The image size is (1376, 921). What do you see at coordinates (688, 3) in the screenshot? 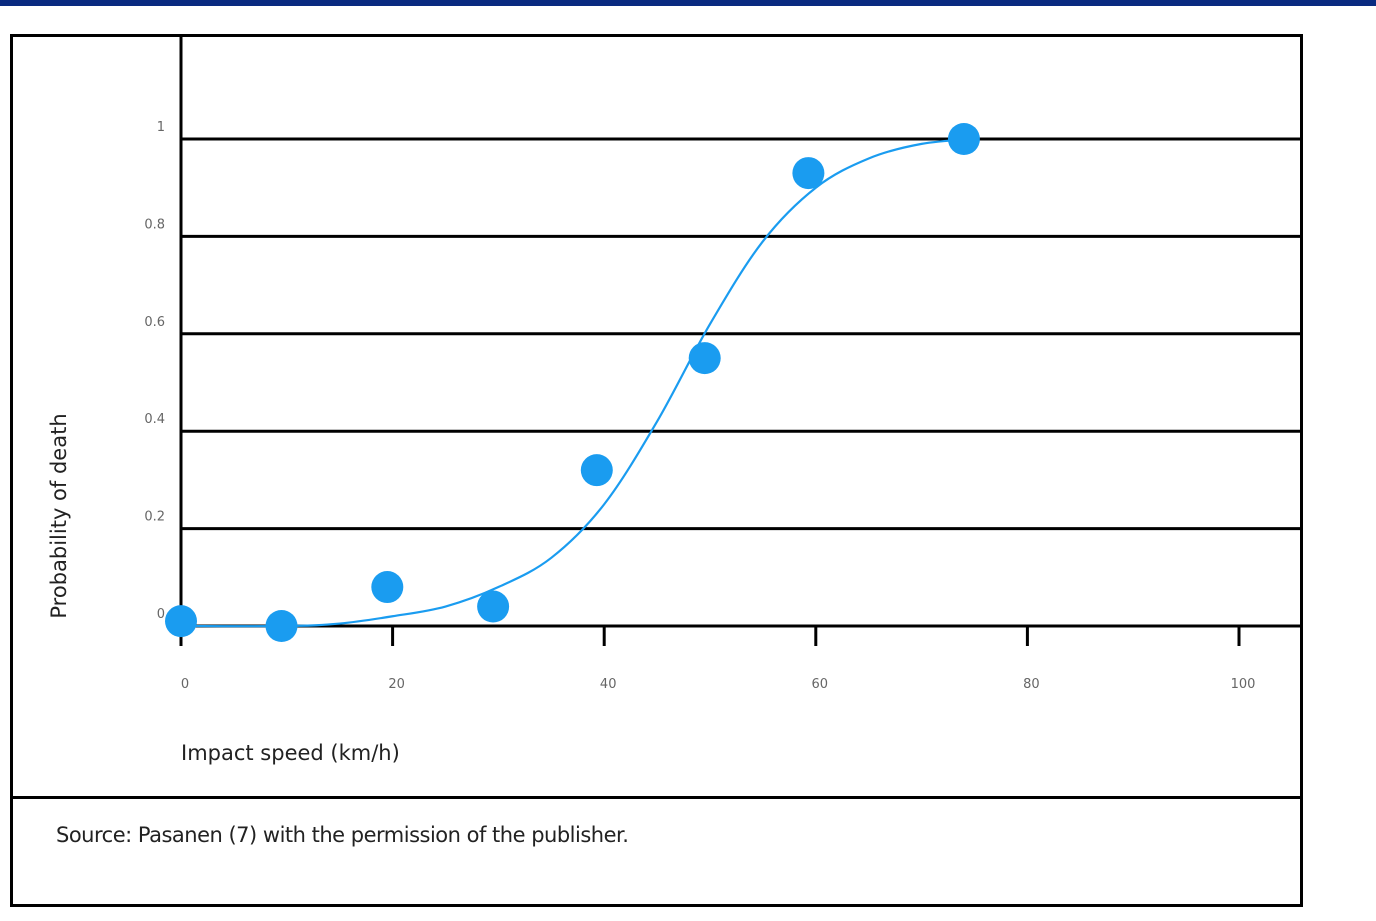
I see `top-bar` at bounding box center [688, 3].